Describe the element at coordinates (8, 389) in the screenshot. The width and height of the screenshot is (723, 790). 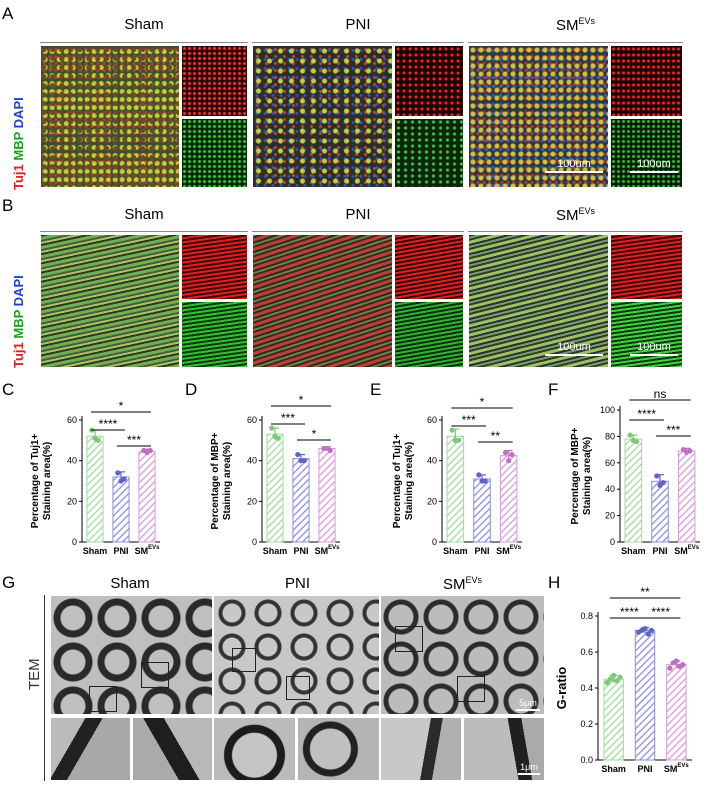
I see `panel-label-c: C` at that location.